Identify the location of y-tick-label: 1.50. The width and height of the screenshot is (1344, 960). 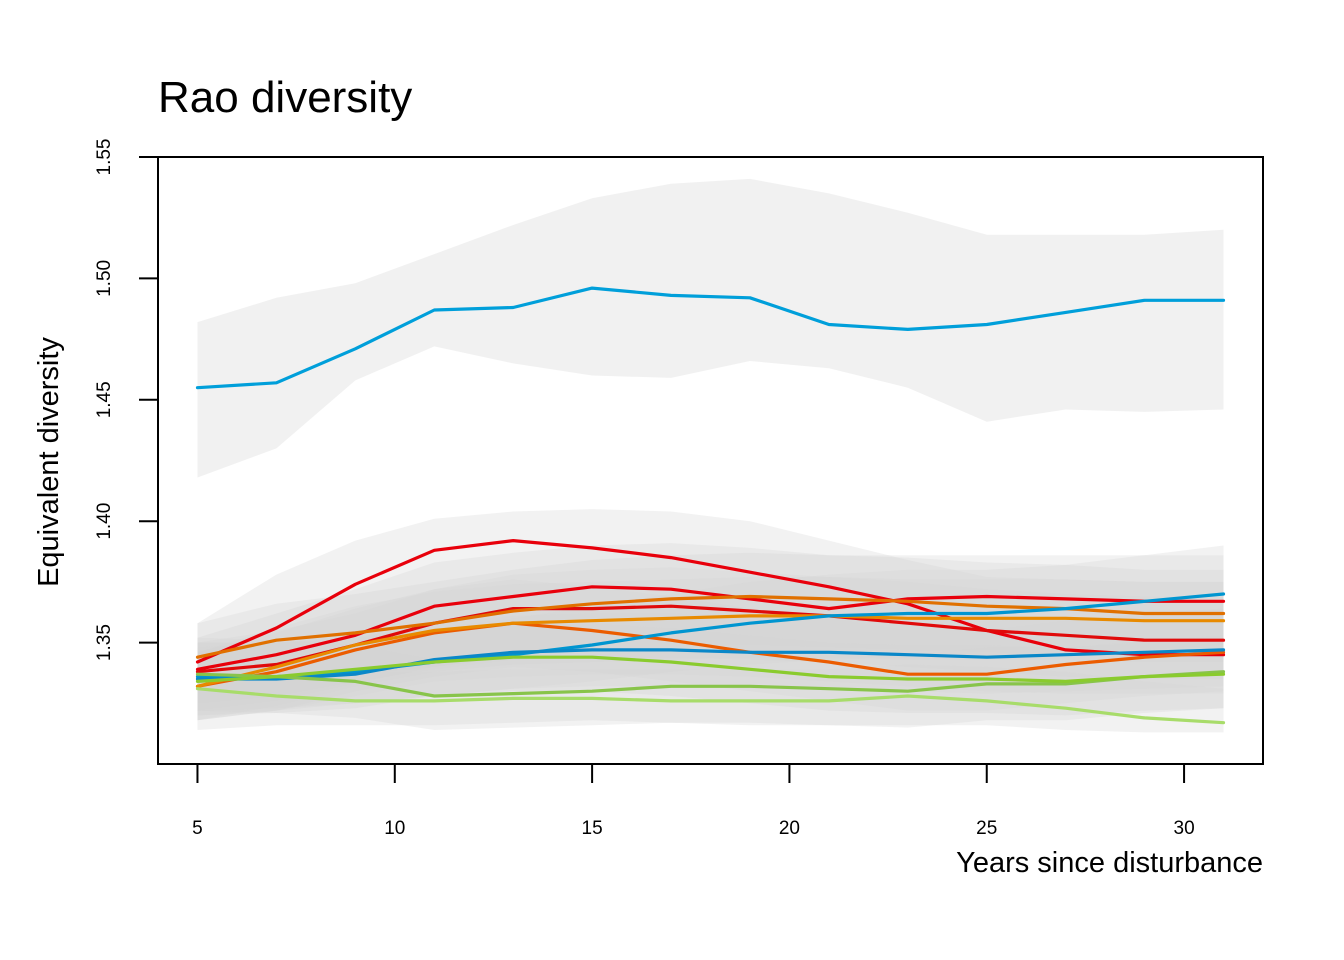
(104, 278).